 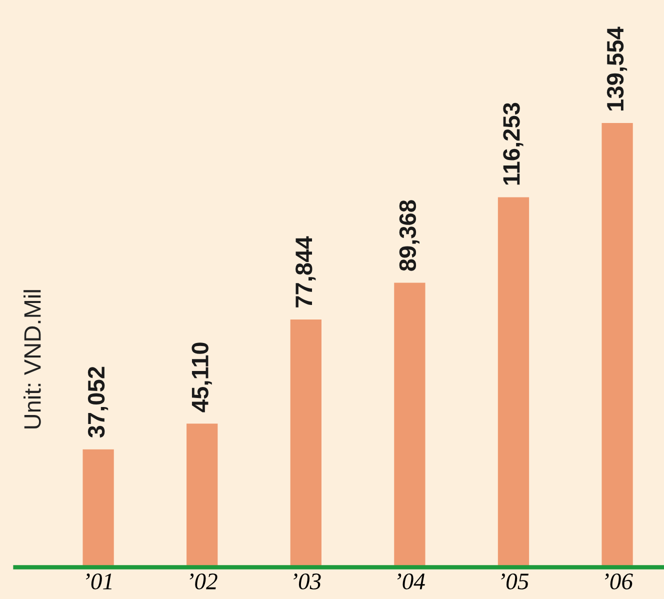 I want to click on x-tick-label: ’06, so click(x=619, y=581).